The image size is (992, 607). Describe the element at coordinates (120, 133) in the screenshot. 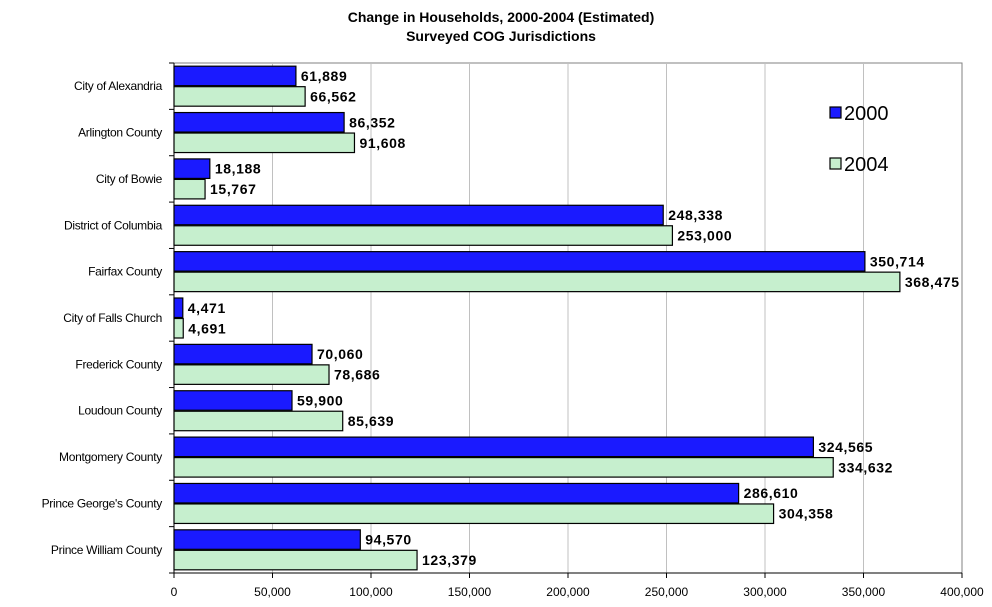

I see `category-label: Arlington County` at that location.